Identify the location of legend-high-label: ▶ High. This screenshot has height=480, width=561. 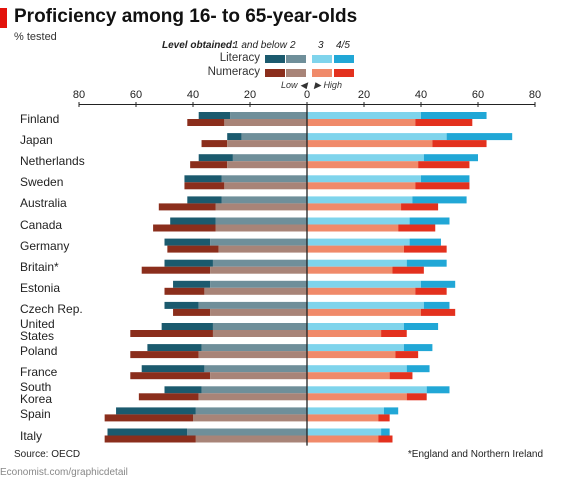
(328, 85).